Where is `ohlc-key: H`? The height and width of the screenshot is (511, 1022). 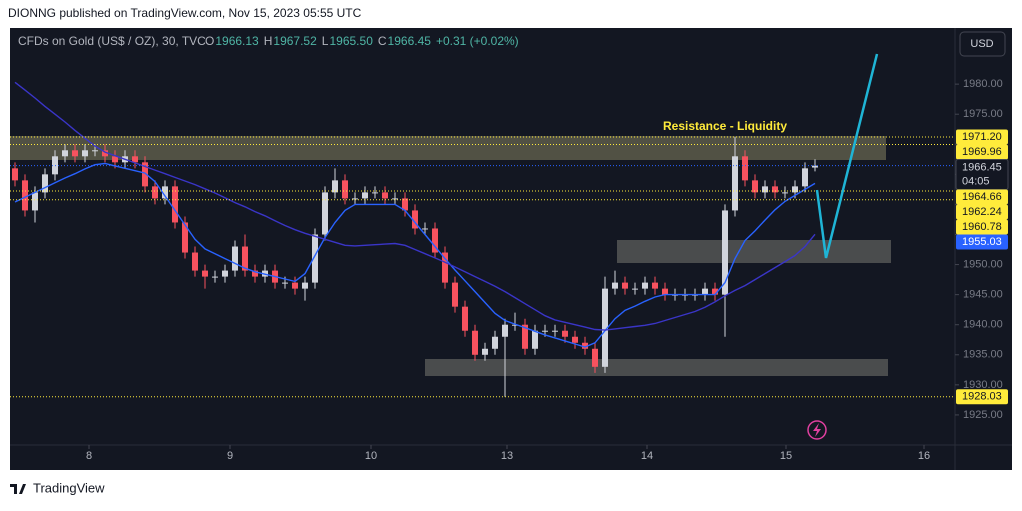 ohlc-key: H is located at coordinates (268, 41).